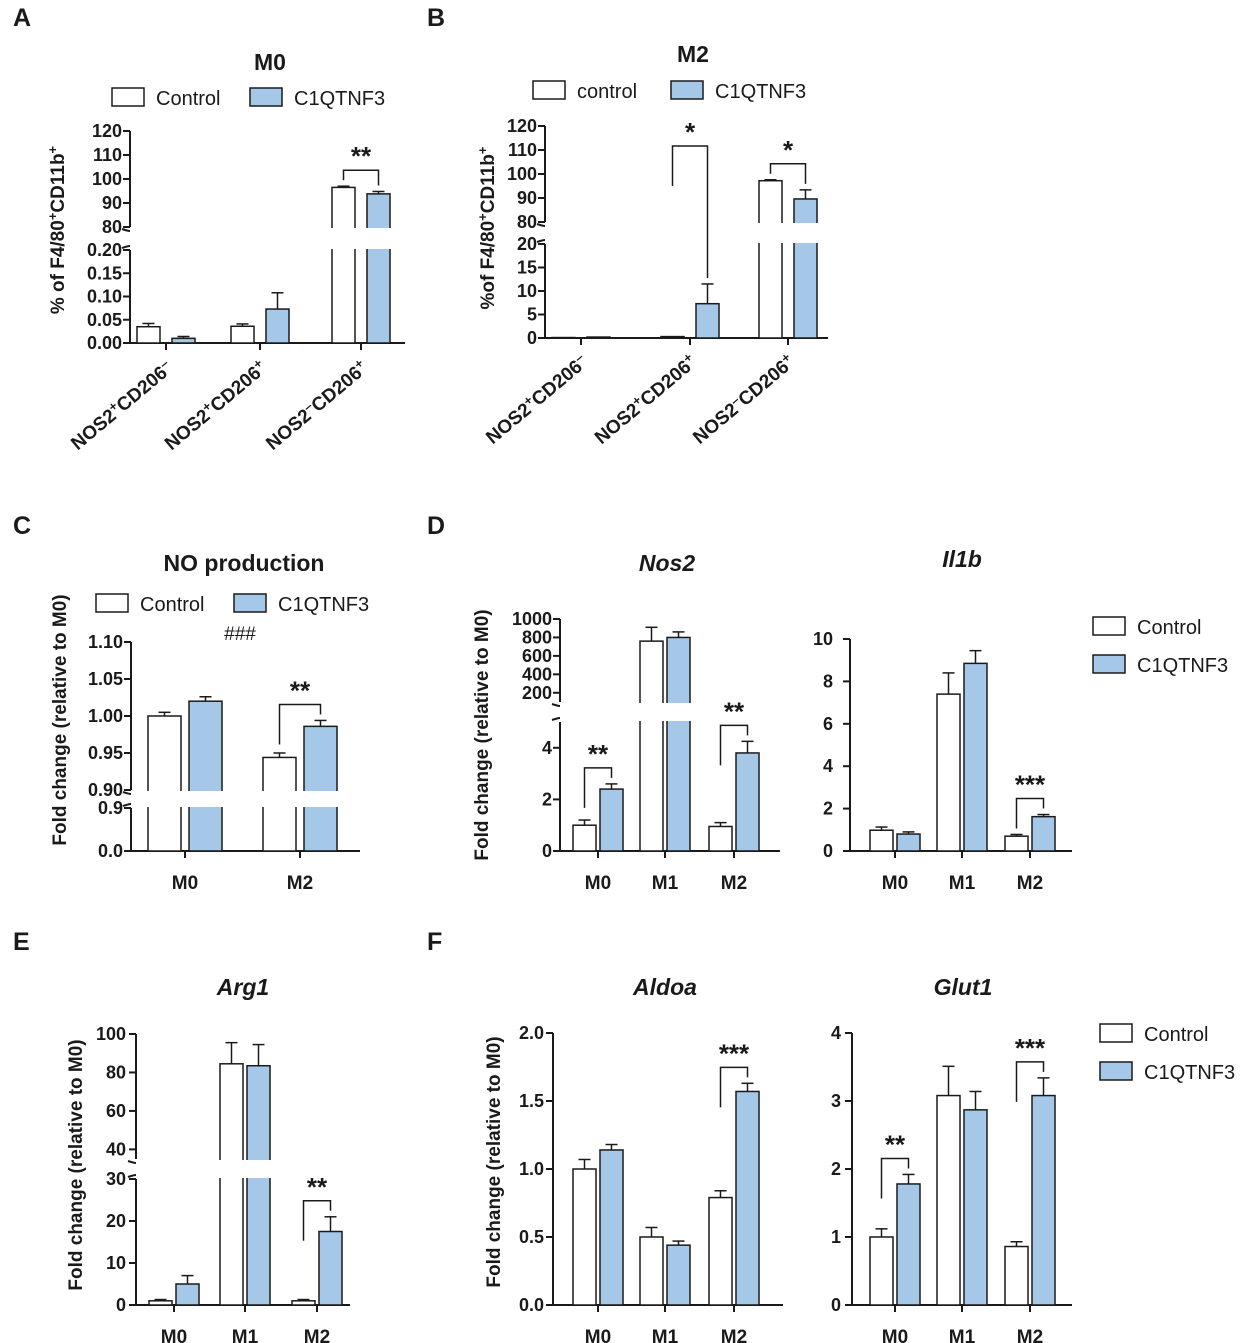  I want to click on y-tick-label: 0.05, so click(104, 320).